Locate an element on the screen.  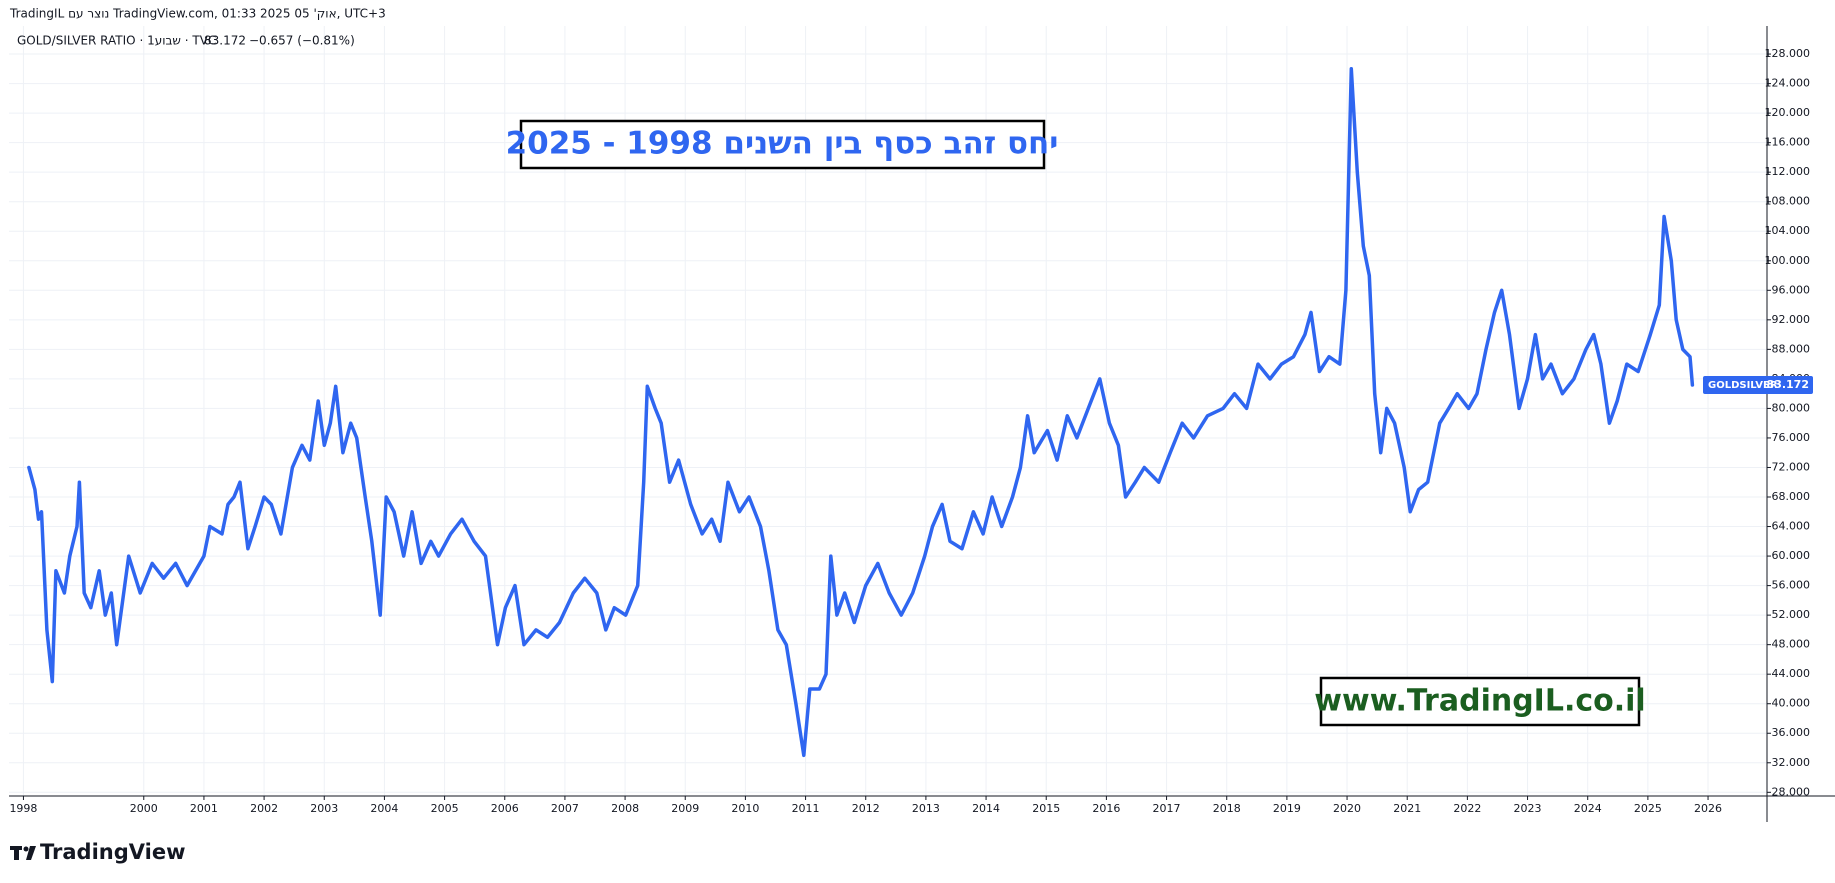
y-tick-label: 68.000 is located at coordinates (1791, 496).